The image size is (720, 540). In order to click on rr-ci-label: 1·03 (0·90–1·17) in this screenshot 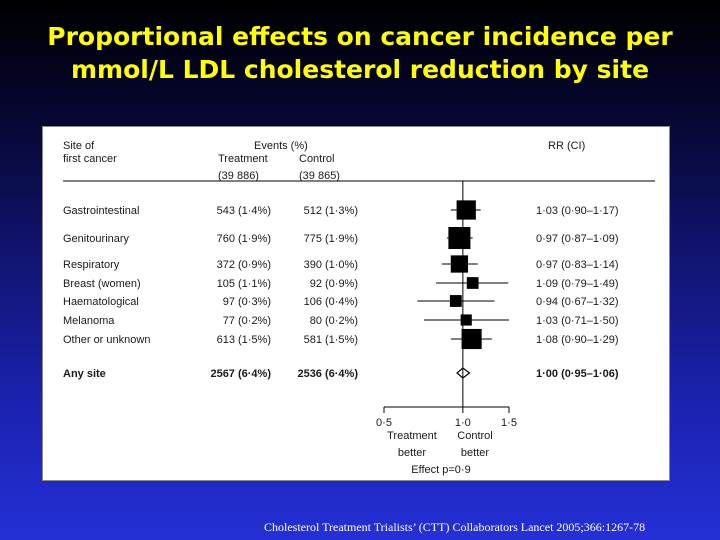, I will do `click(577, 211)`.